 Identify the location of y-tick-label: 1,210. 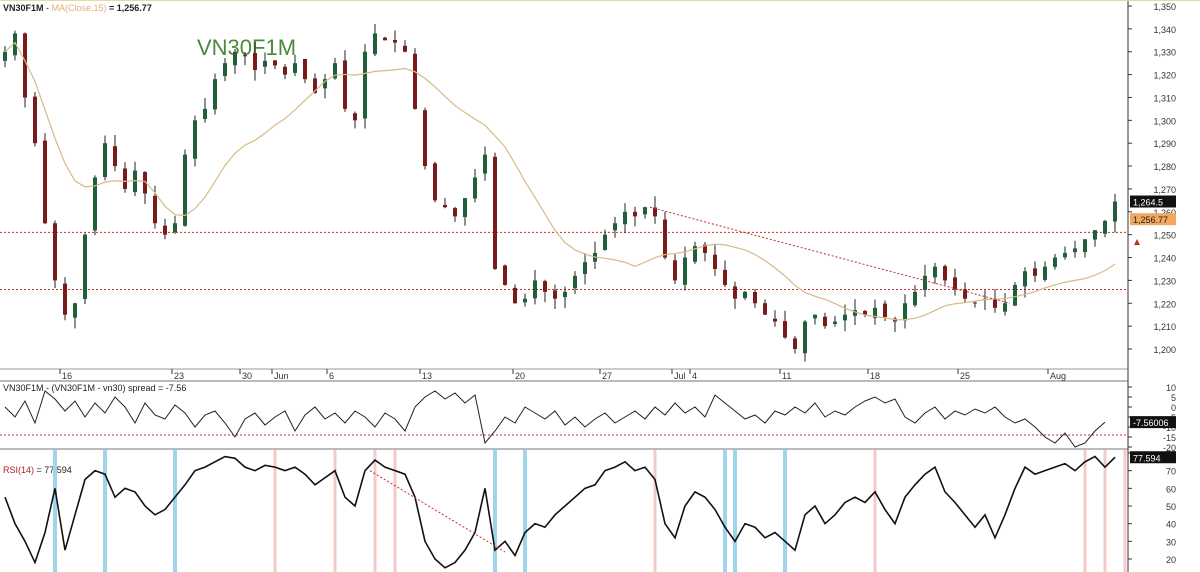
(1164, 327).